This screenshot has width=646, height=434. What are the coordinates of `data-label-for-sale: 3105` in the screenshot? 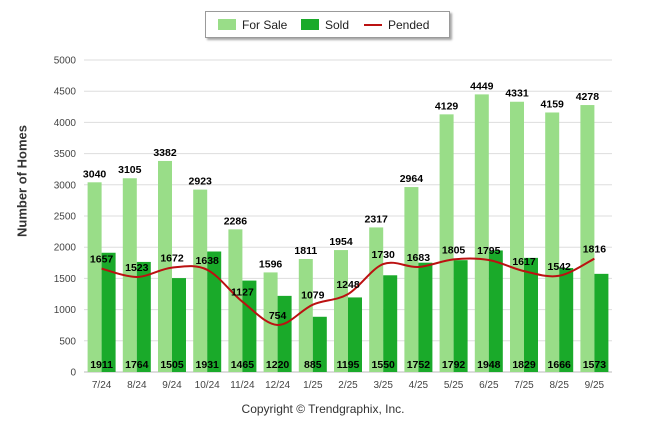 It's located at (130, 170).